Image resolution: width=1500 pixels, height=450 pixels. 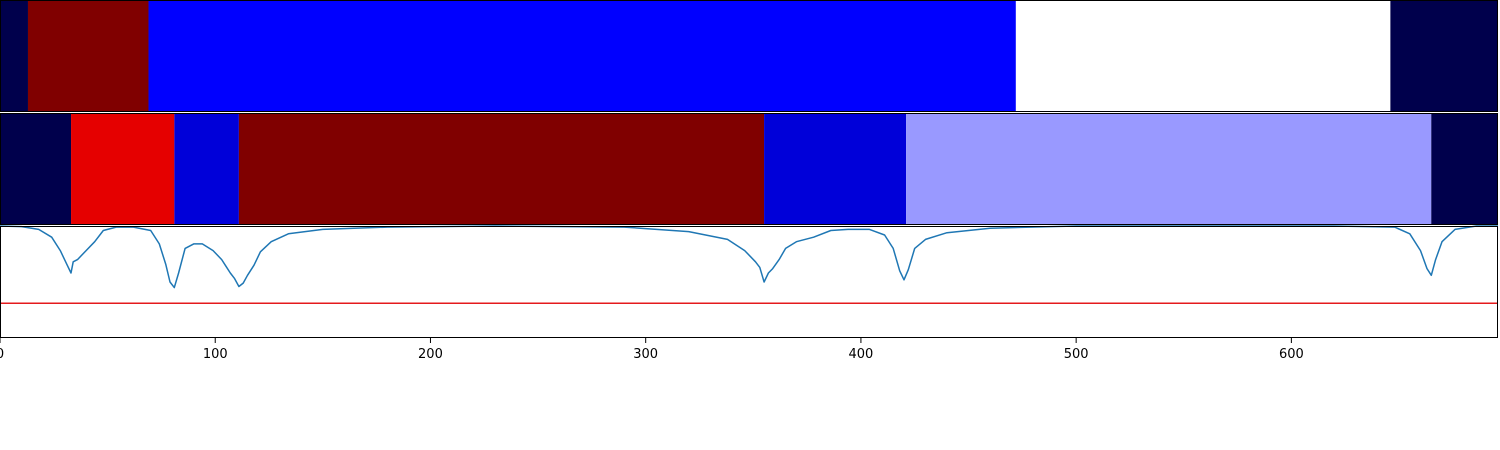 What do you see at coordinates (2, 354) in the screenshot?
I see `x-tick-label-0: 0` at bounding box center [2, 354].